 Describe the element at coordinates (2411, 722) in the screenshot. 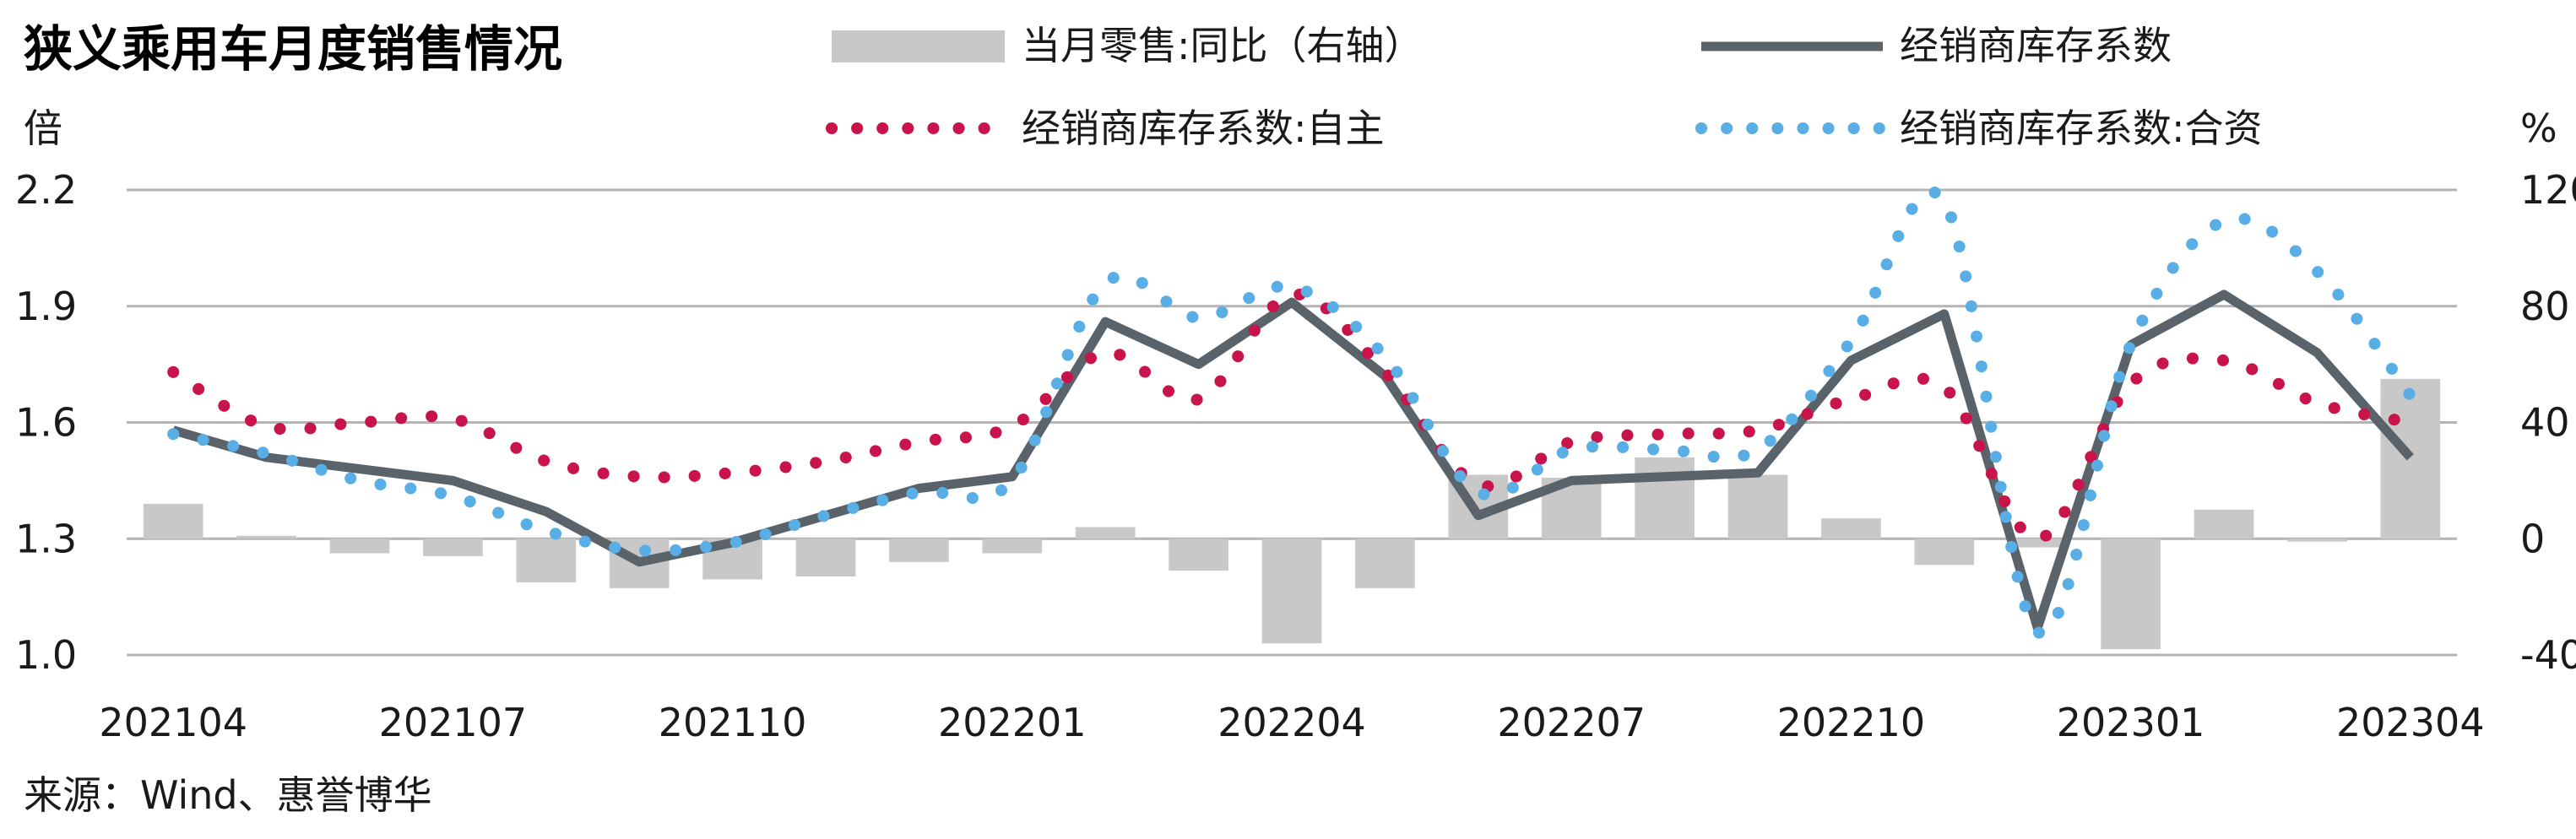

I see `x-tick-label: 202304` at that location.